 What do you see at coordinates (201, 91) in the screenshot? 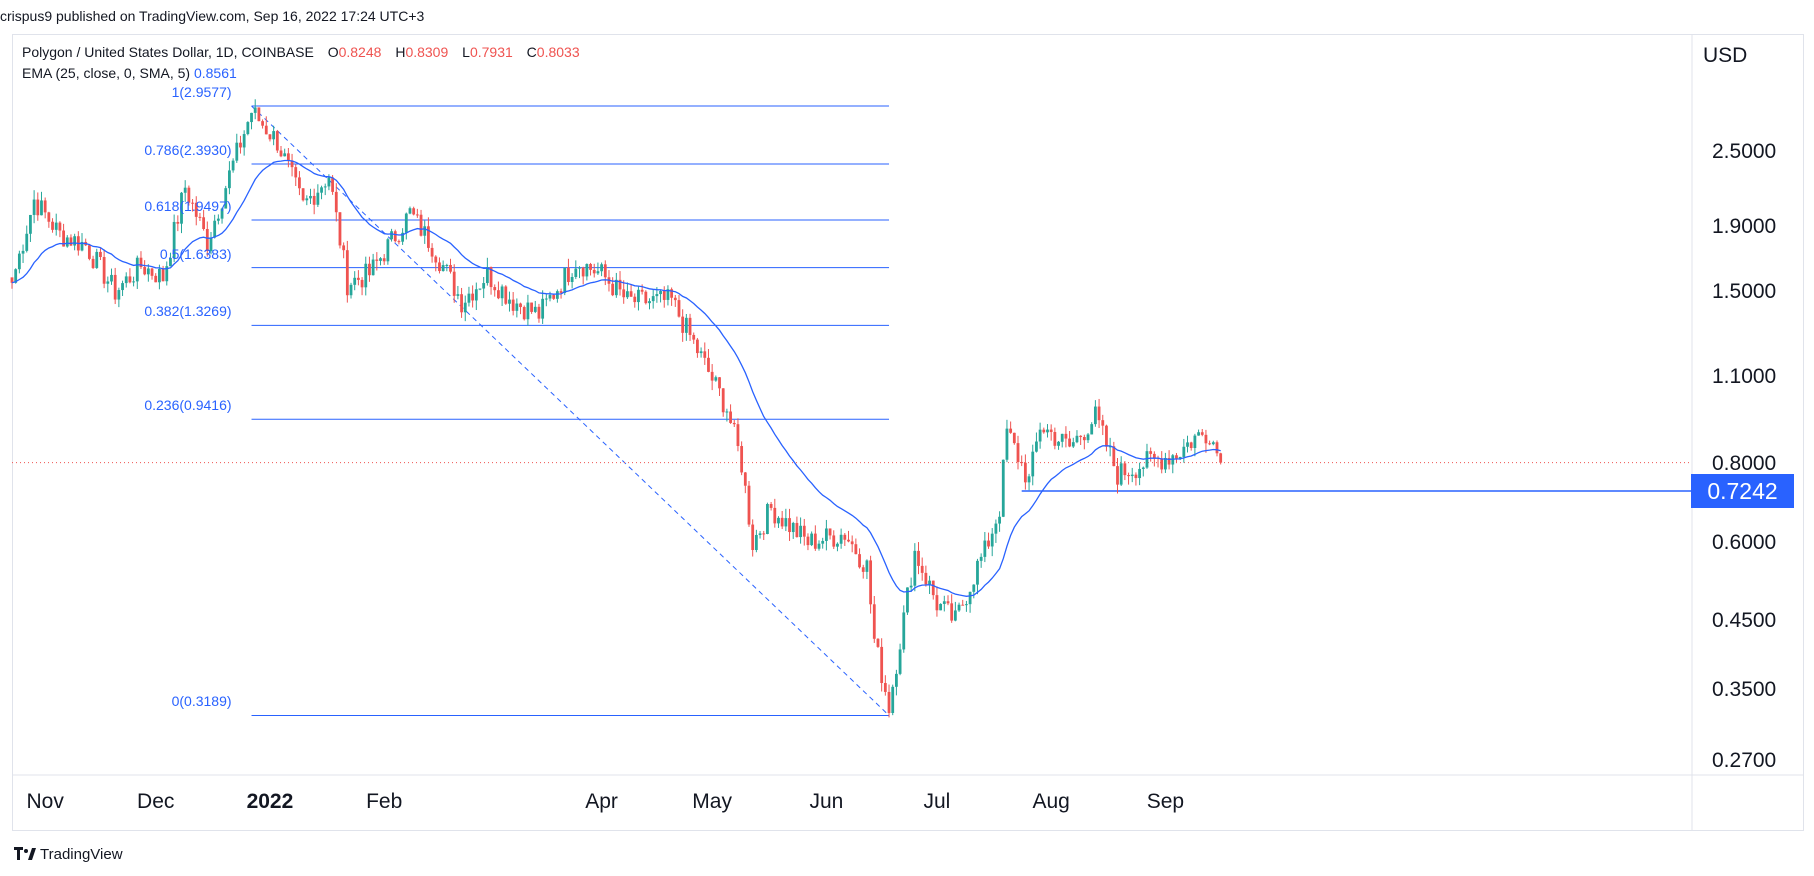
I see `fib-level-label: 1(2.9577)` at bounding box center [201, 91].